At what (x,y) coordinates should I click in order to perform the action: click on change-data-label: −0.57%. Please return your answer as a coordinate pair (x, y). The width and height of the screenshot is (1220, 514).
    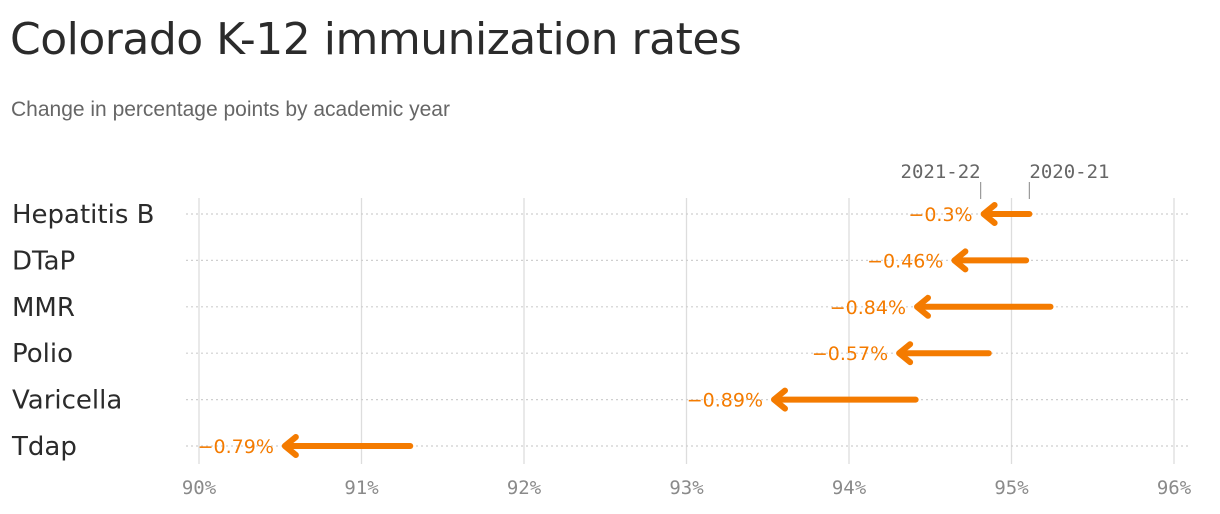
    Looking at the image, I should click on (850, 354).